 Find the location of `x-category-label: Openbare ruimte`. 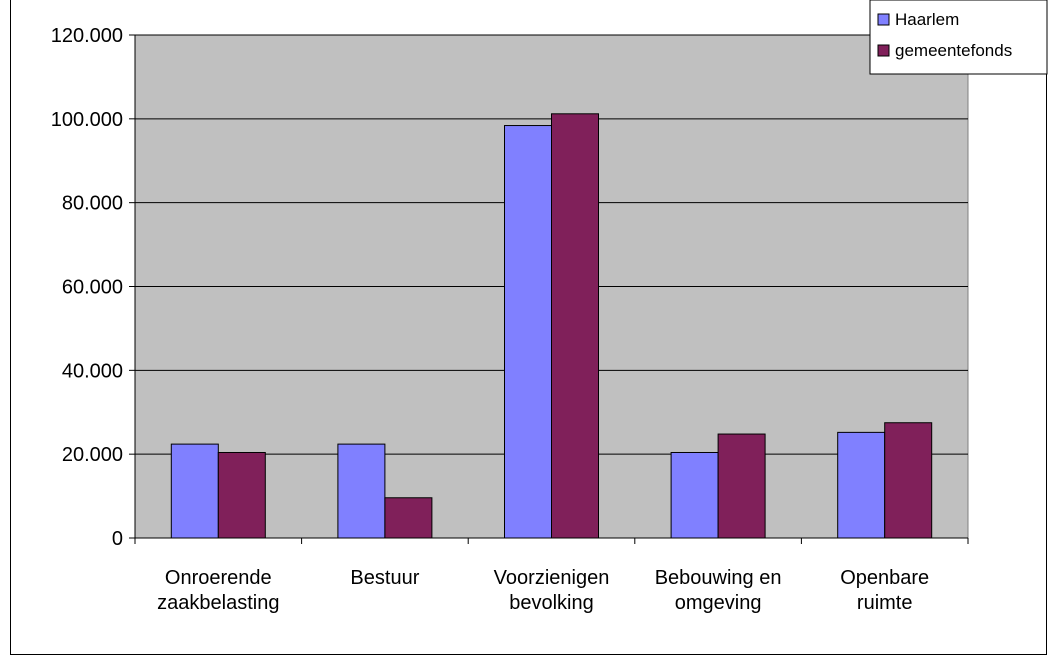

x-category-label: Openbare ruimte is located at coordinates (884, 590).